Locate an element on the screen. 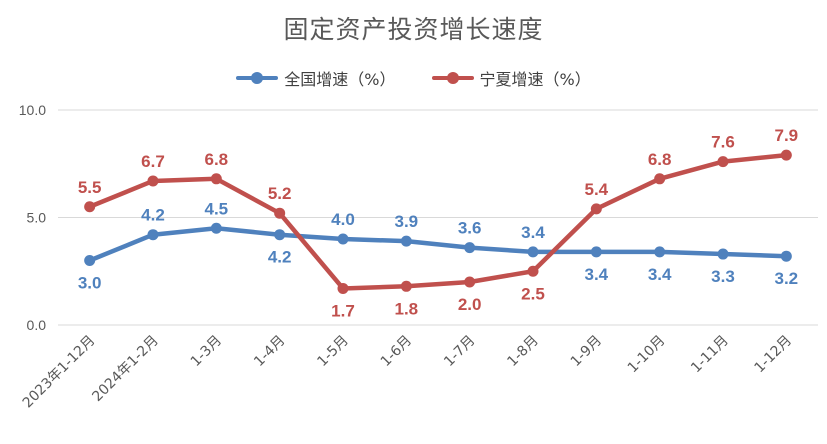  x-tick-label: 1-8月 is located at coordinates (522, 351).